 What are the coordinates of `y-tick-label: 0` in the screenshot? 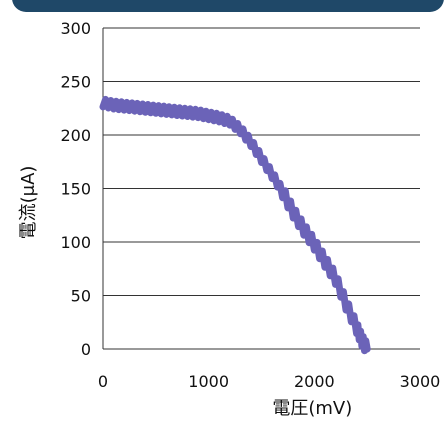 It's located at (86, 349).